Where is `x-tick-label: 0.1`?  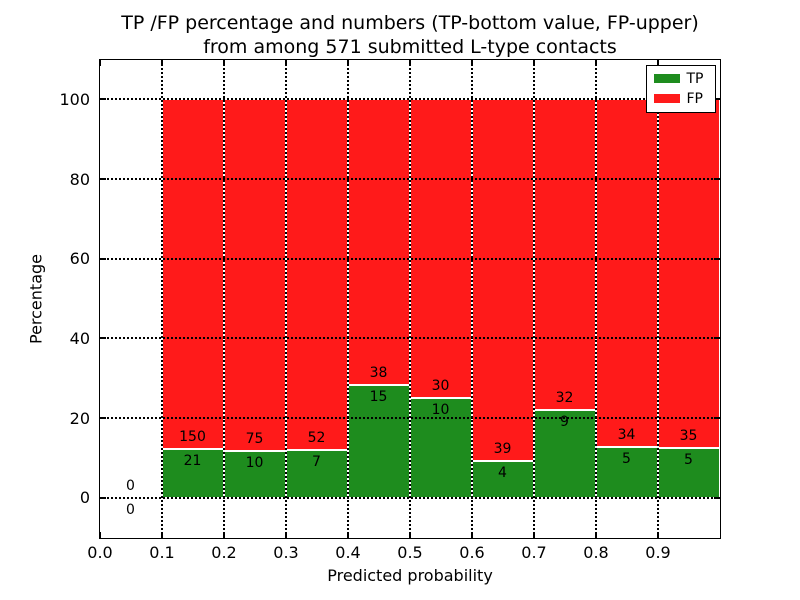 x-tick-label: 0.1 is located at coordinates (162, 552).